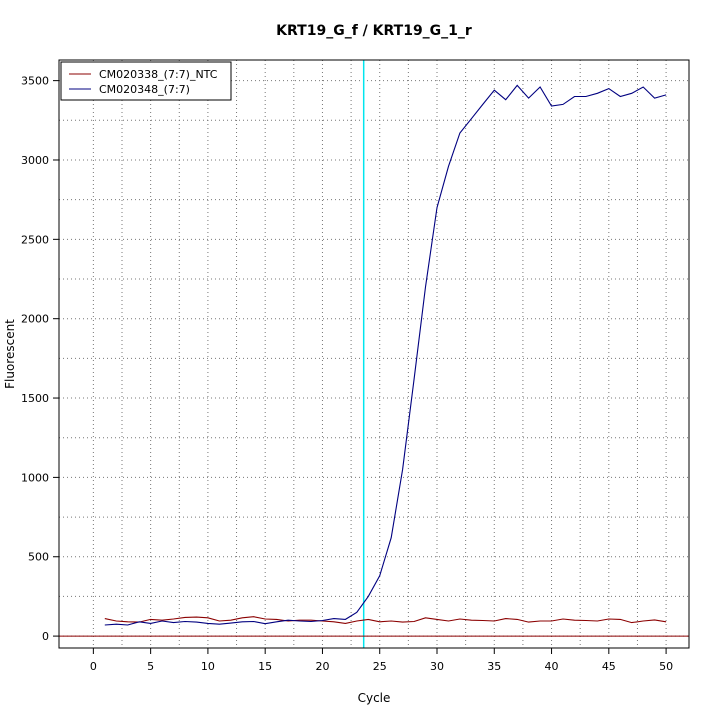 The height and width of the screenshot is (720, 720). I want to click on y-tick-label: 3500, so click(35, 81).